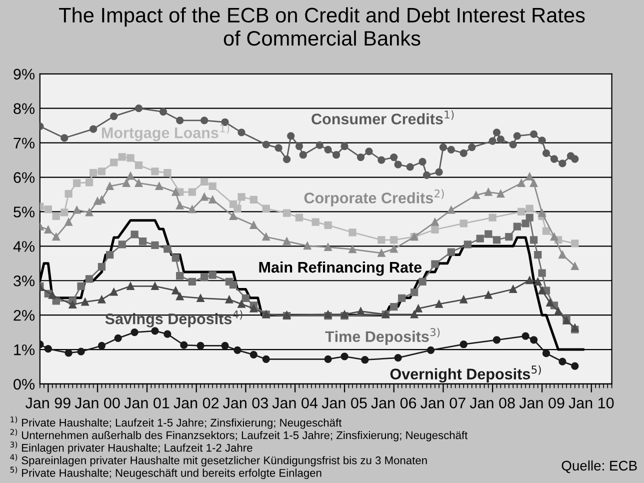 The image size is (644, 483). Describe the element at coordinates (24, 315) in the screenshot. I see `y-tick-label: 2%` at that location.